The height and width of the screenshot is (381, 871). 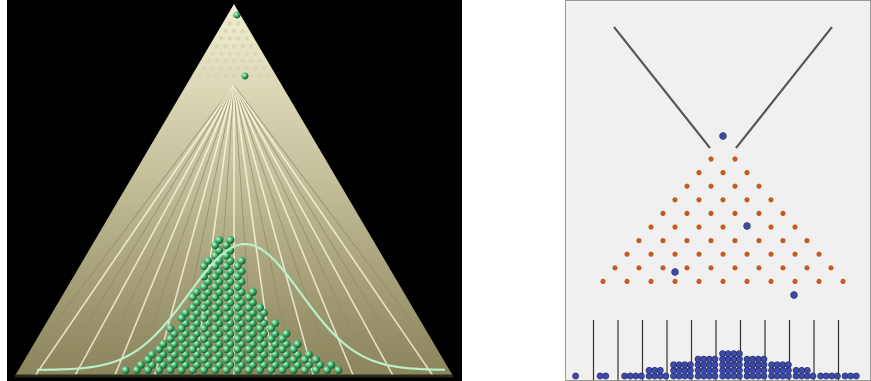 I want to click on peg-array, so click(x=723, y=220).